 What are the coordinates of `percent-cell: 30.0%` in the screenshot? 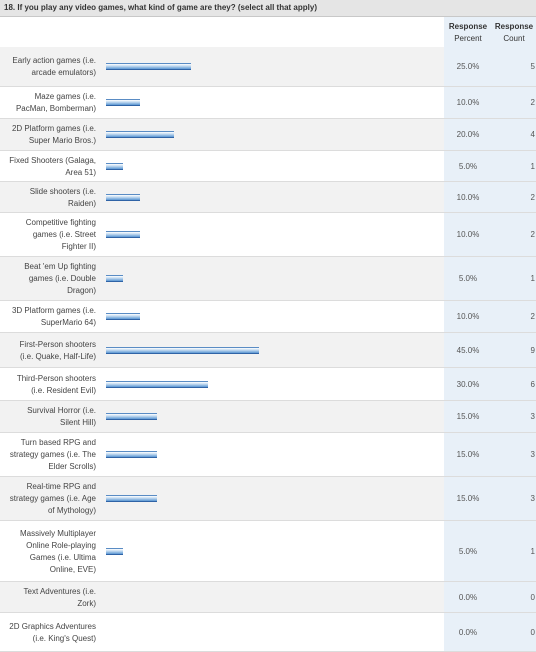 It's located at (468, 384).